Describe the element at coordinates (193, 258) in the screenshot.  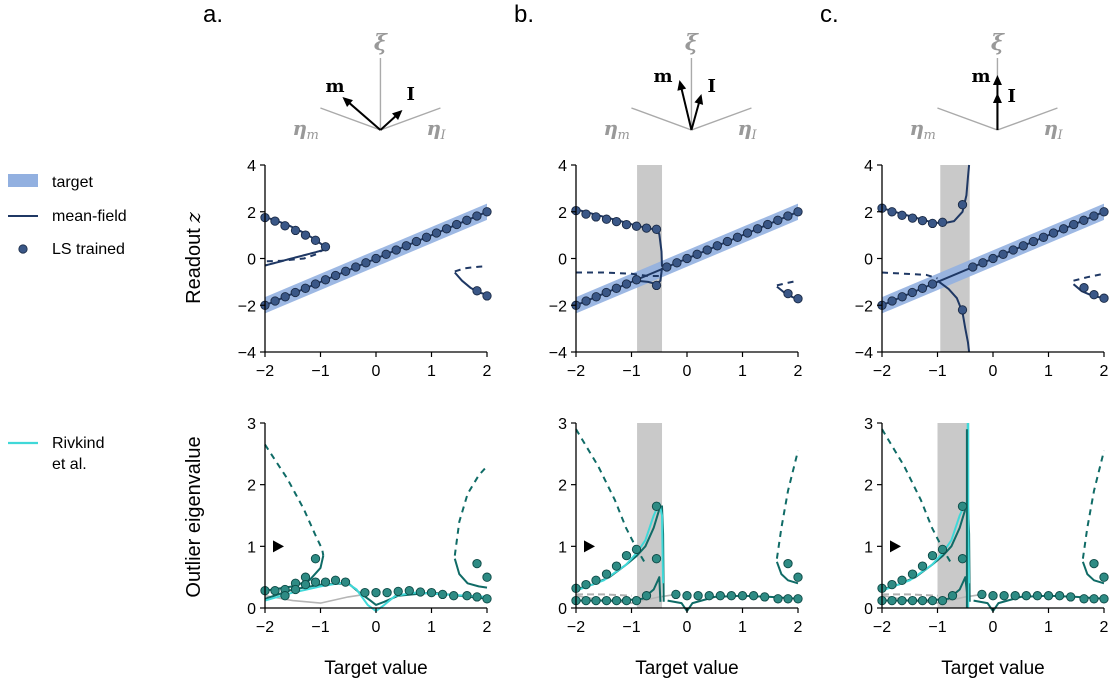
I see `top-ylabel: Readout z` at that location.